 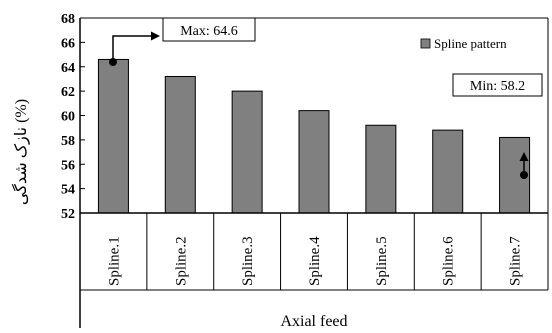 I want to click on max-label-box, so click(x=209, y=29).